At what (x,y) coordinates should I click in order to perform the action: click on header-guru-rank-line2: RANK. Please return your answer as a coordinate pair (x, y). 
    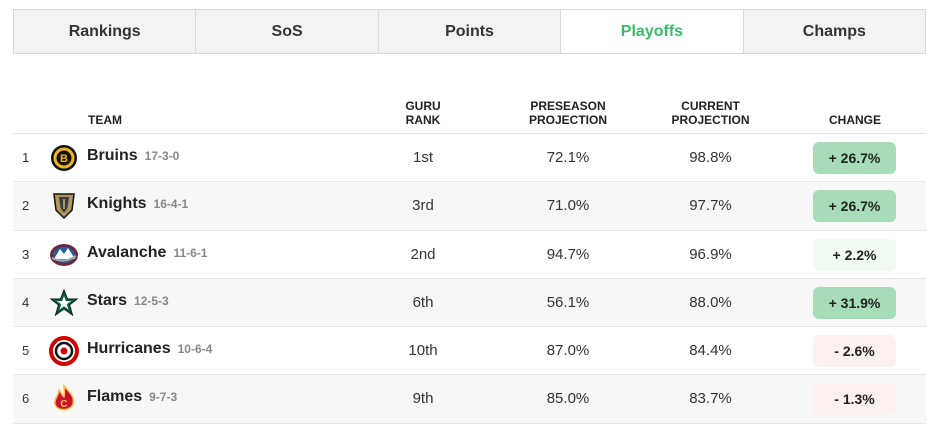
    Looking at the image, I should click on (423, 120).